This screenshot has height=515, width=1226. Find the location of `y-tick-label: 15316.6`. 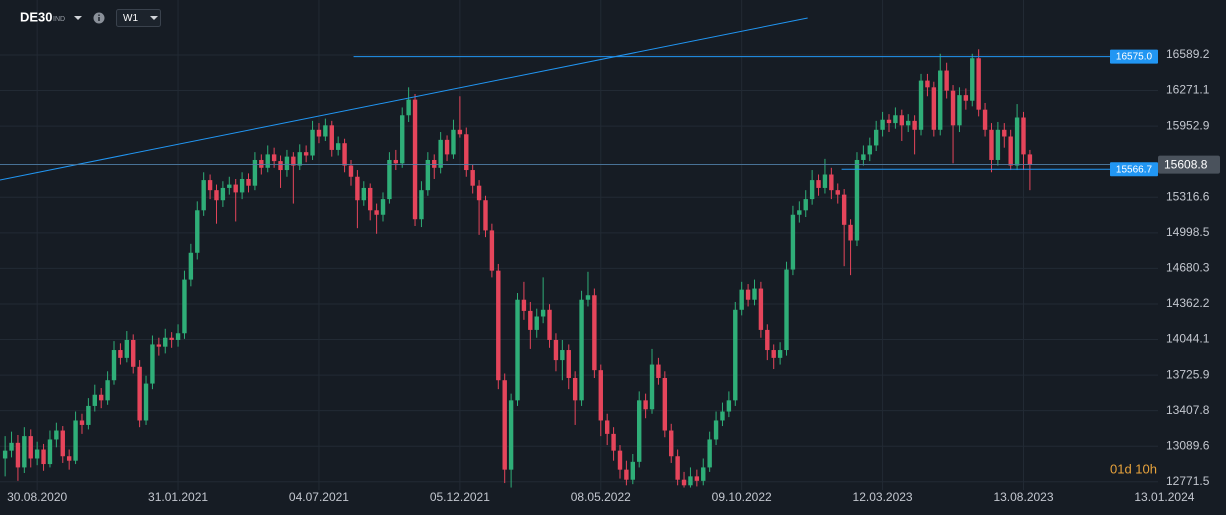

y-tick-label: 15316.6 is located at coordinates (1188, 196).